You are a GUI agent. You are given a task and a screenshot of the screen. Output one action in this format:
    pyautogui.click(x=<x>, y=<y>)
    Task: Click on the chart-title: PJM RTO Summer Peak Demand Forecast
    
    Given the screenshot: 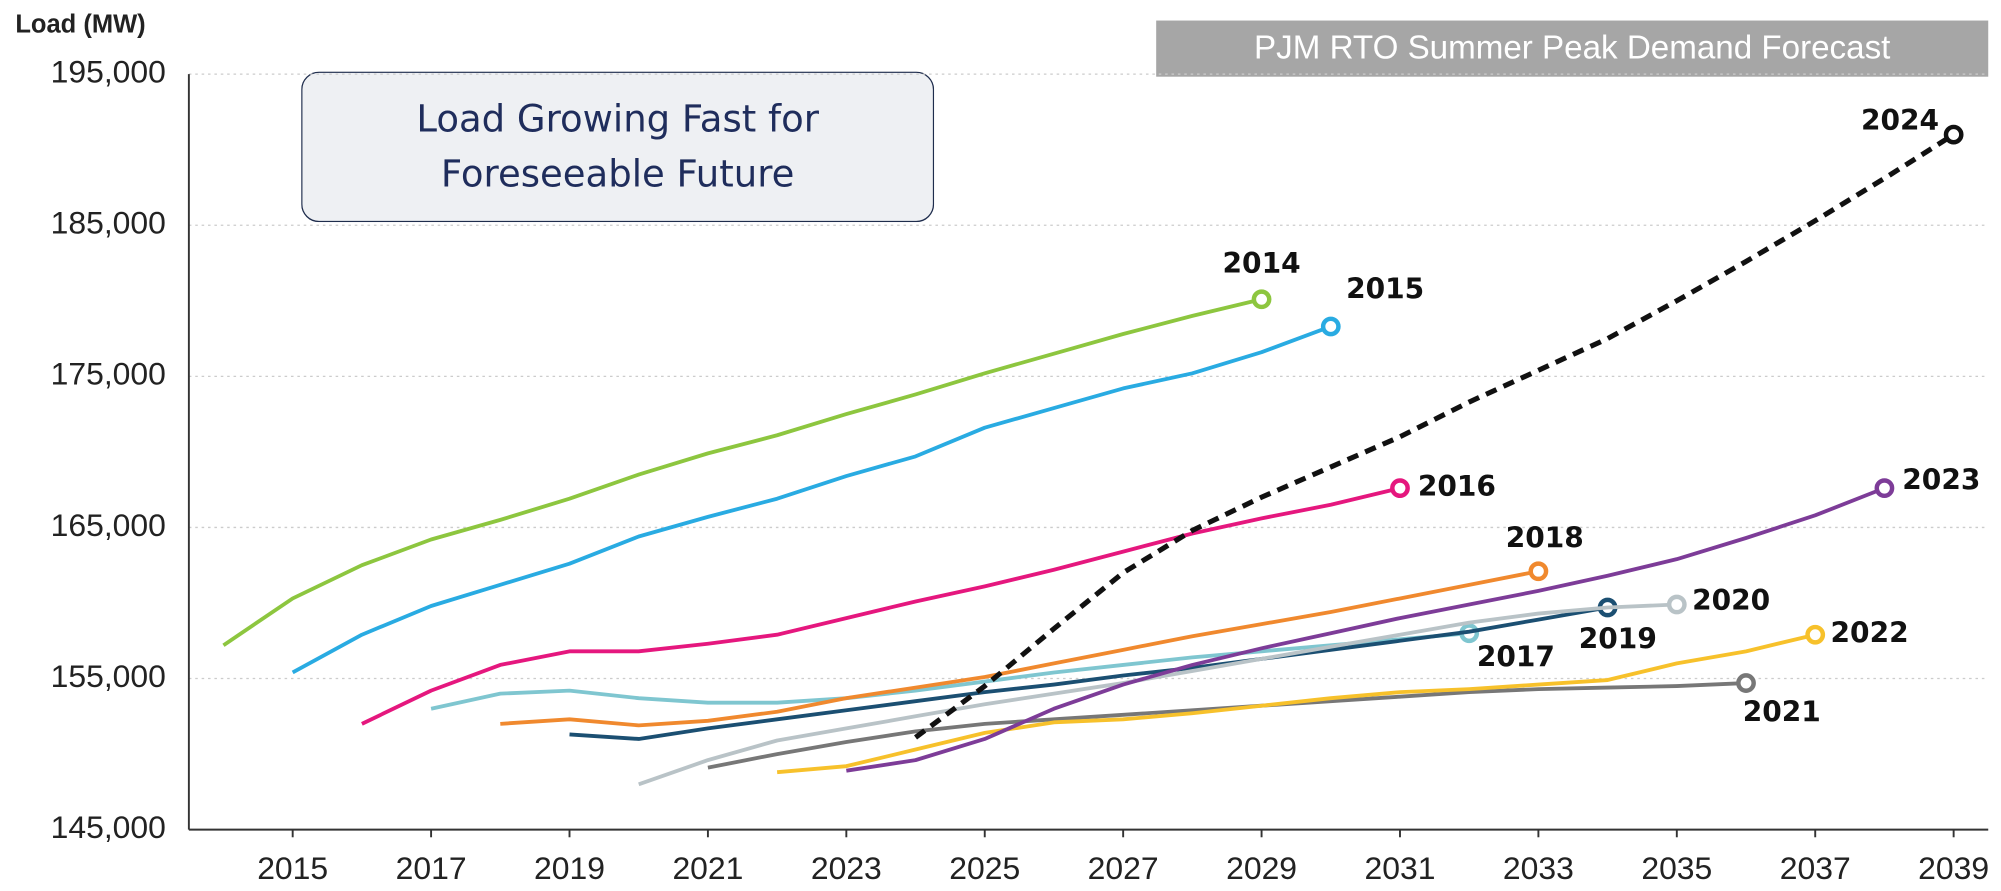 What is the action you would take?
    pyautogui.click(x=1572, y=48)
    